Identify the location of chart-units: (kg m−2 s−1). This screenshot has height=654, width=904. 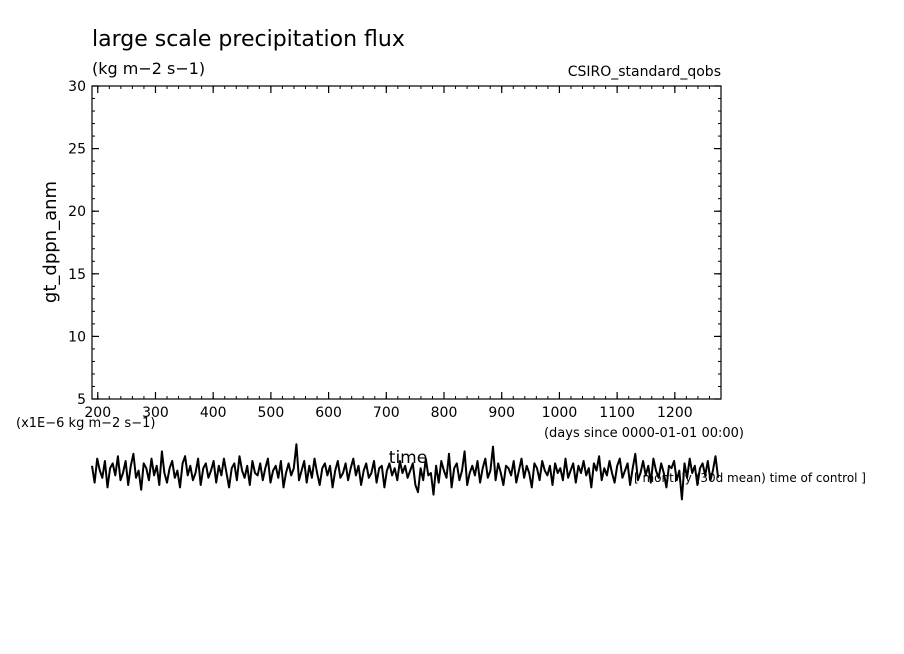
(148, 68).